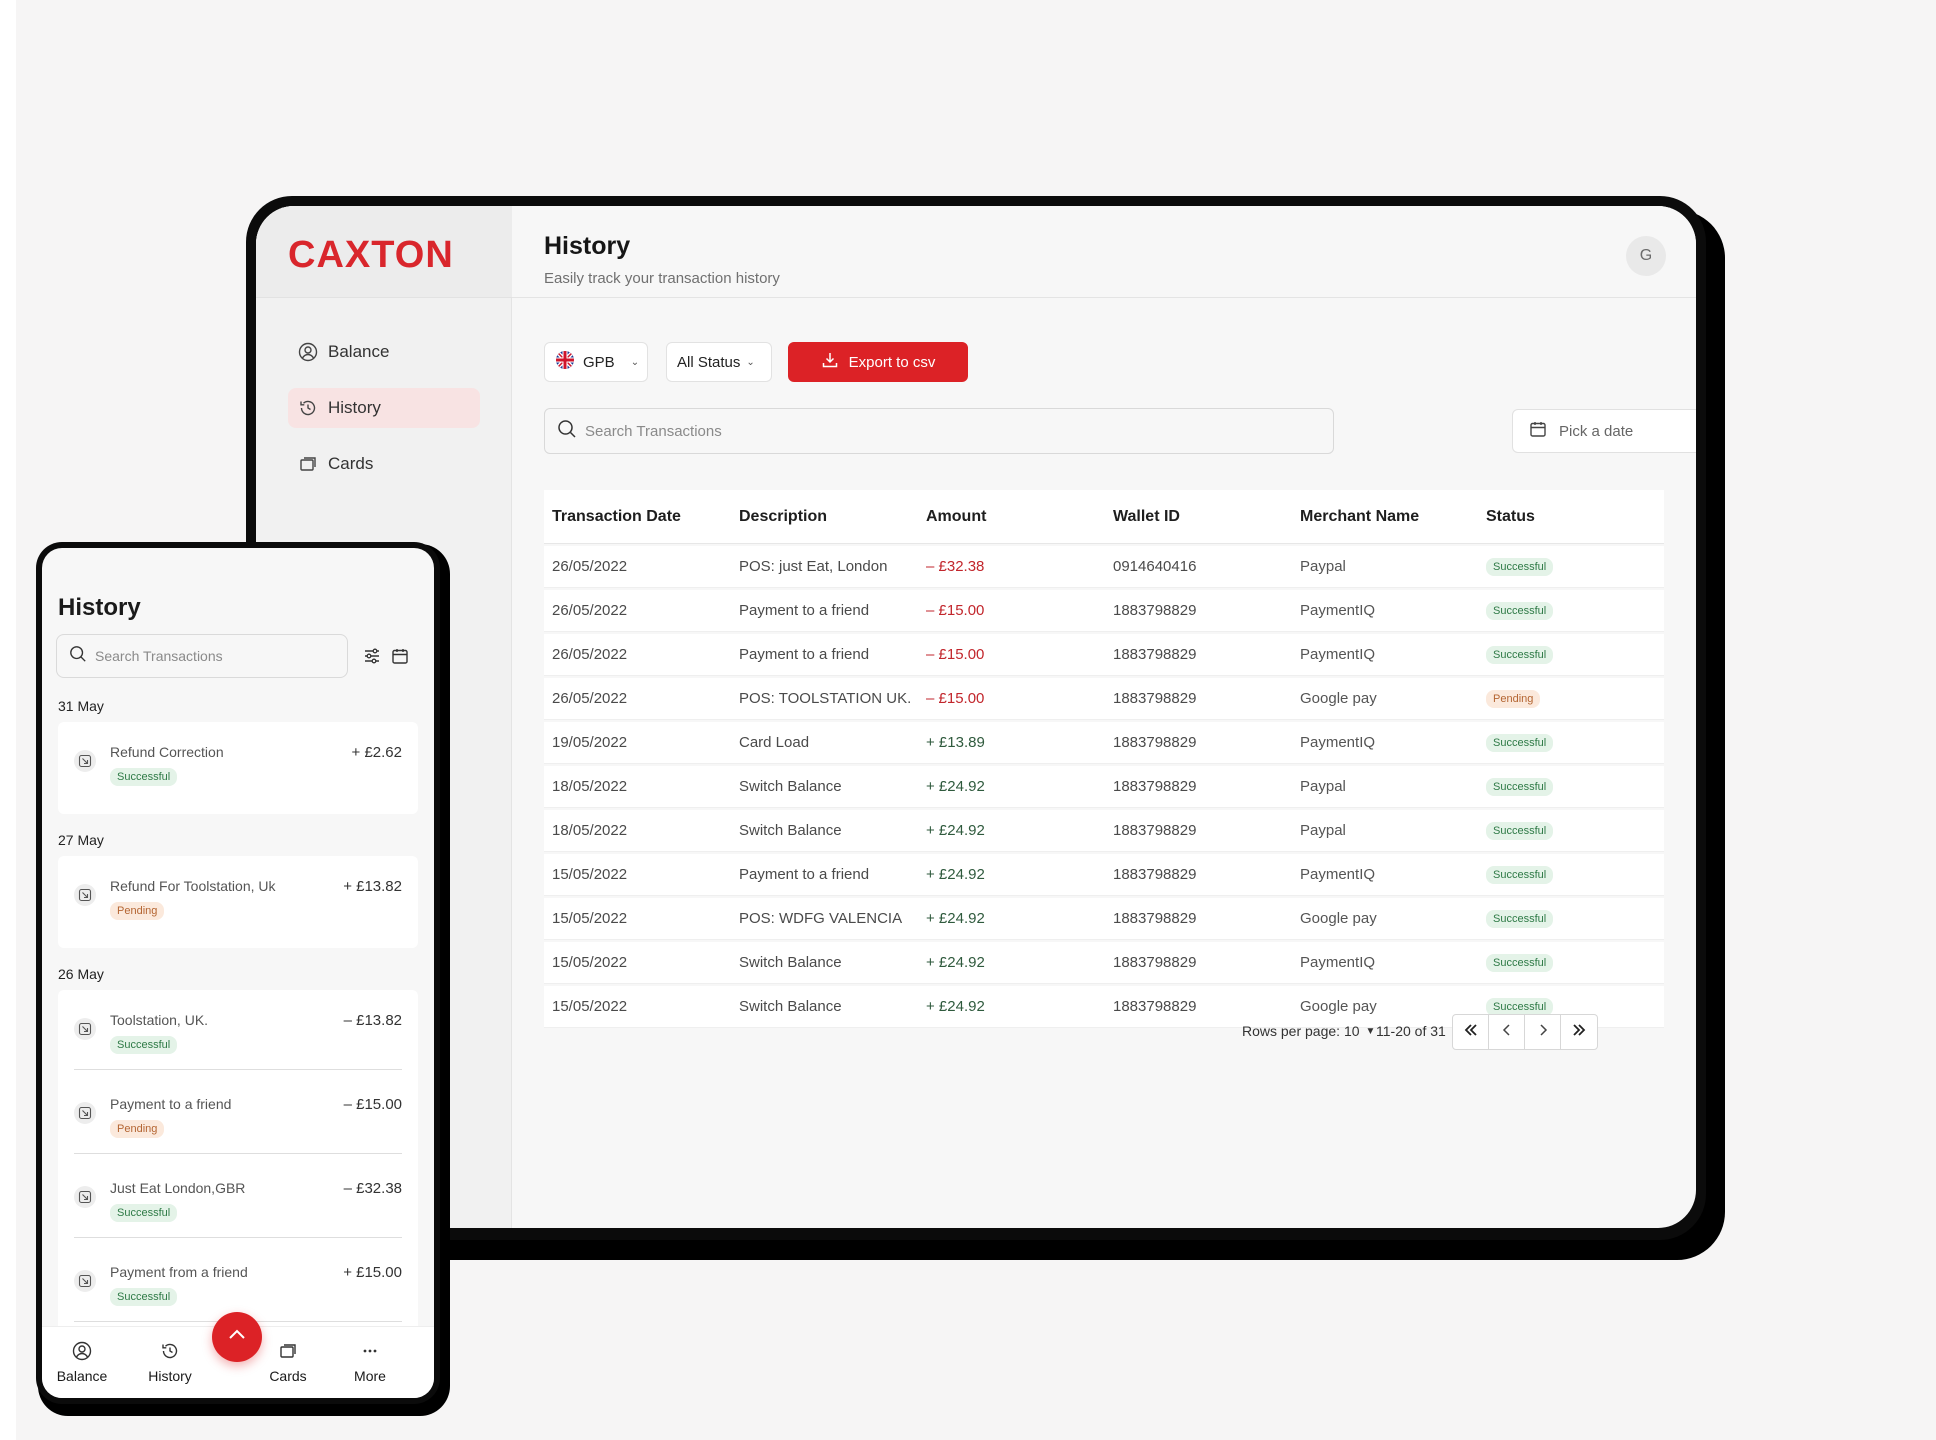 Image resolution: width=1936 pixels, height=1440 pixels. I want to click on prev-page-button, so click(1507, 1032).